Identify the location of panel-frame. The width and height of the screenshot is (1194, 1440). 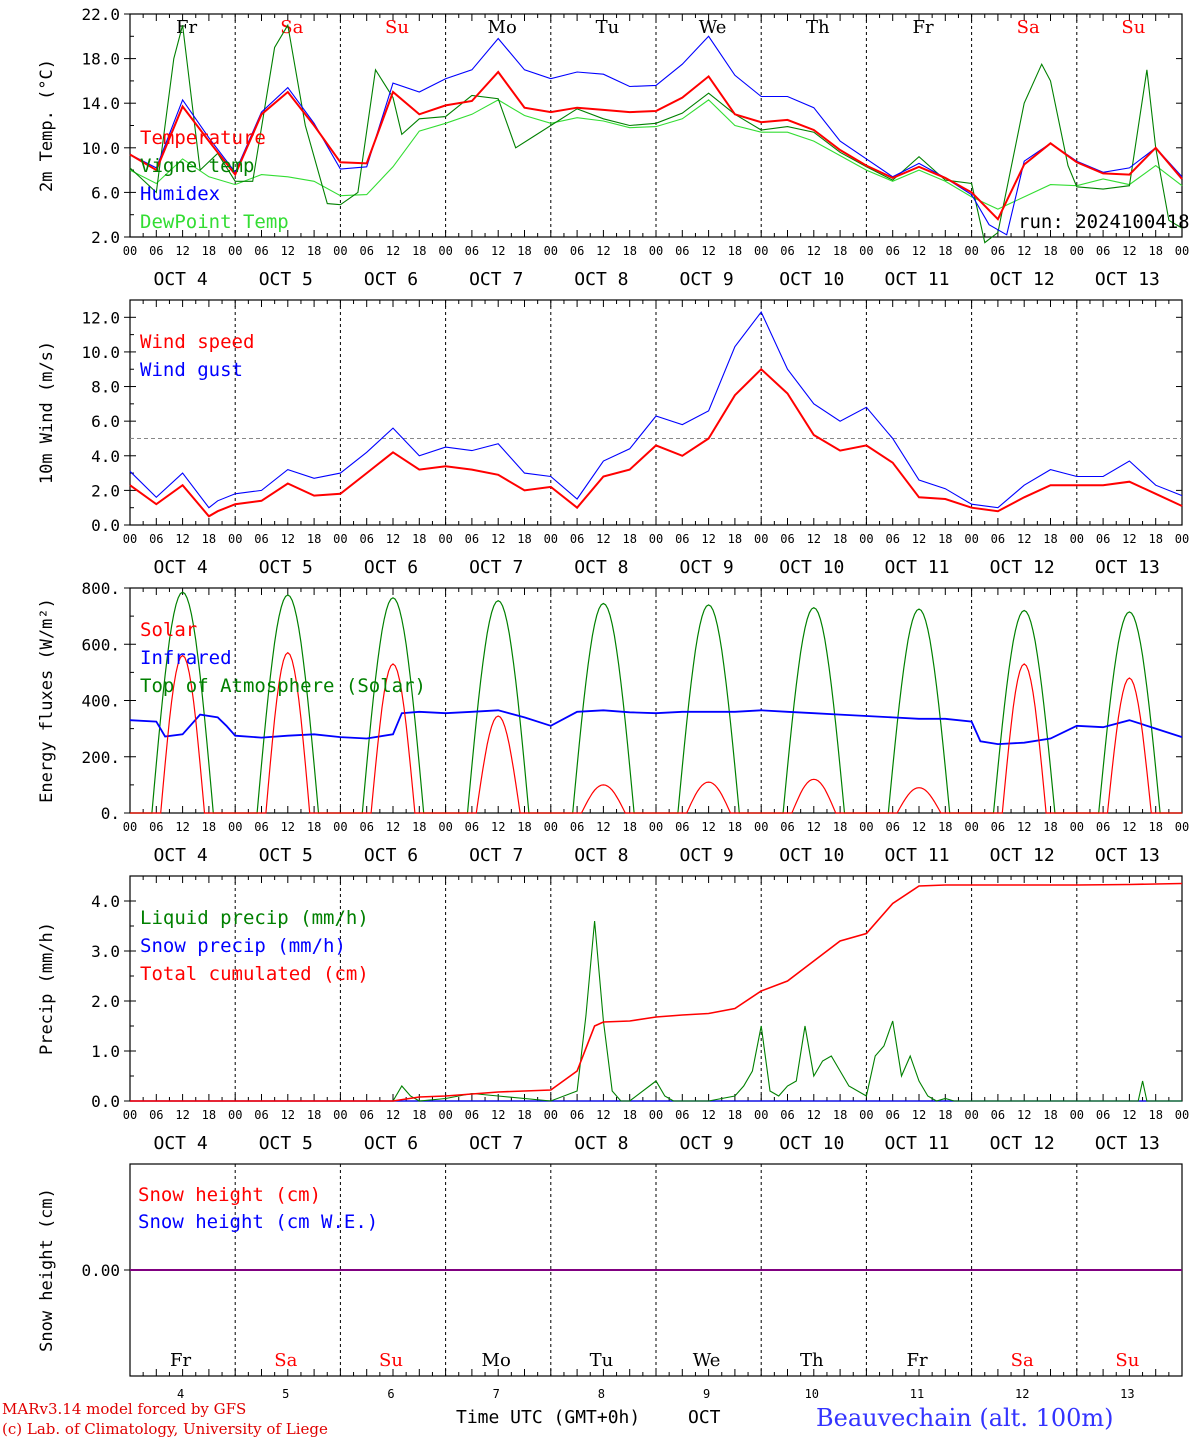
(656, 125).